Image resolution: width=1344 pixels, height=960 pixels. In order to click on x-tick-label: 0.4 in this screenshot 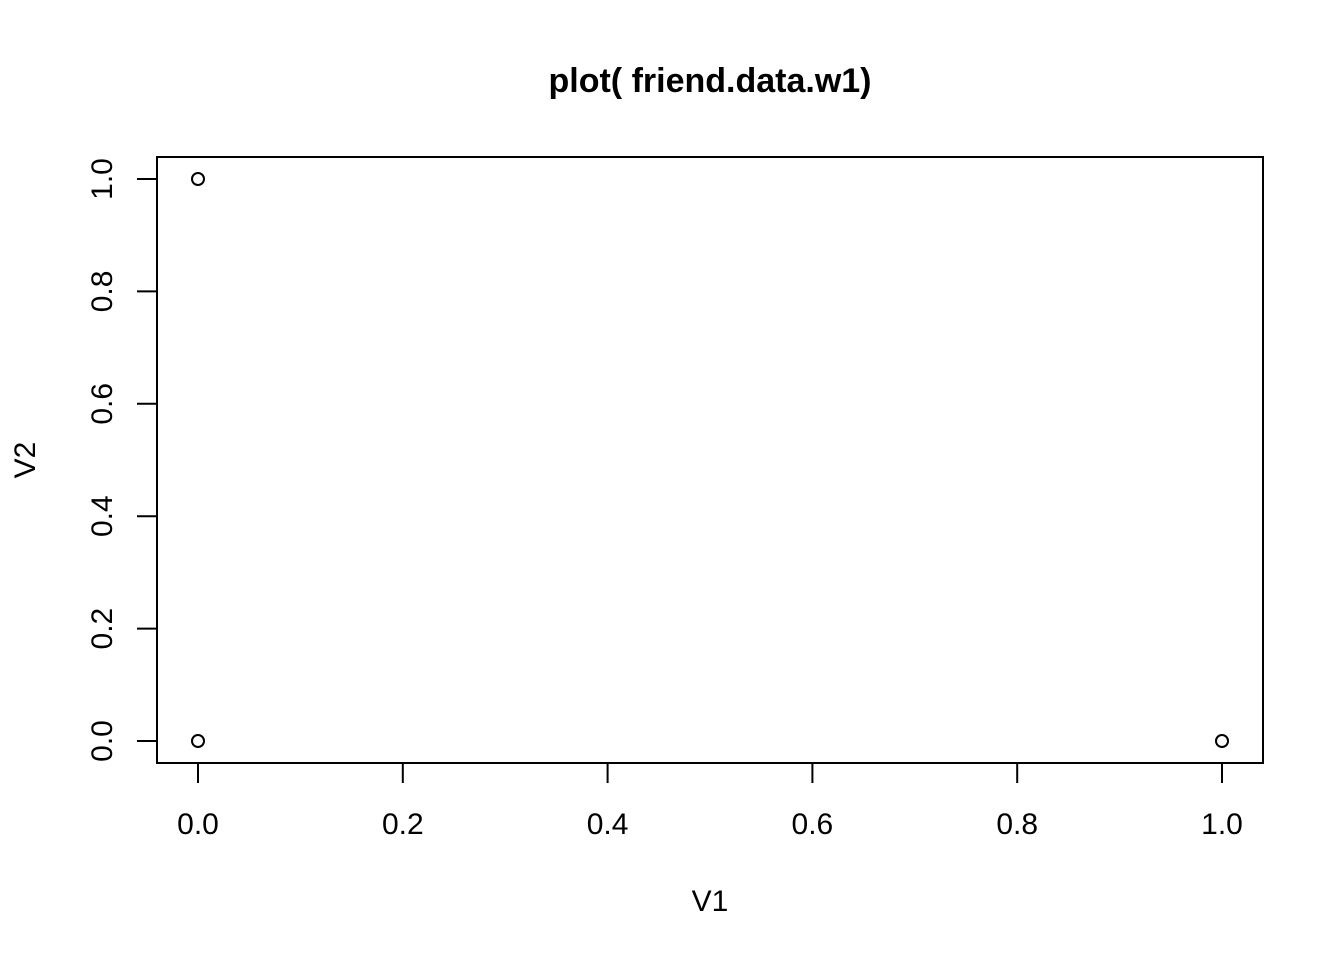, I will do `click(608, 824)`.